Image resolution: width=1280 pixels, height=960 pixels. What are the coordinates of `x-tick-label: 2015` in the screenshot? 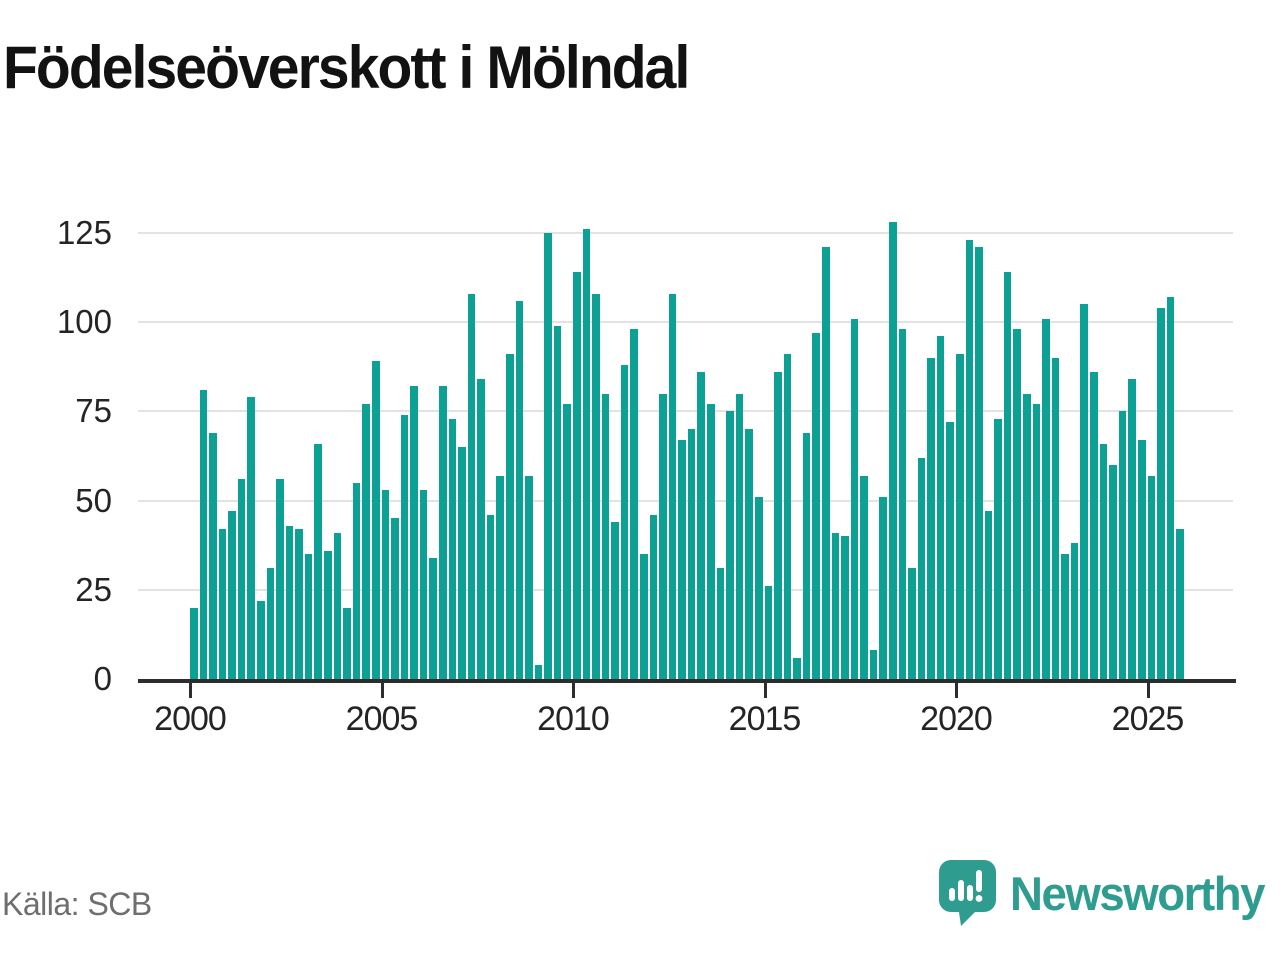 It's located at (765, 719).